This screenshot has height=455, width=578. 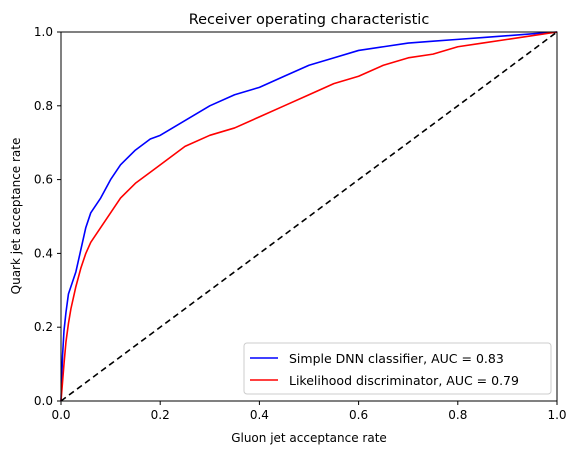 I want to click on y-tick-label: 0.8, so click(x=43, y=106).